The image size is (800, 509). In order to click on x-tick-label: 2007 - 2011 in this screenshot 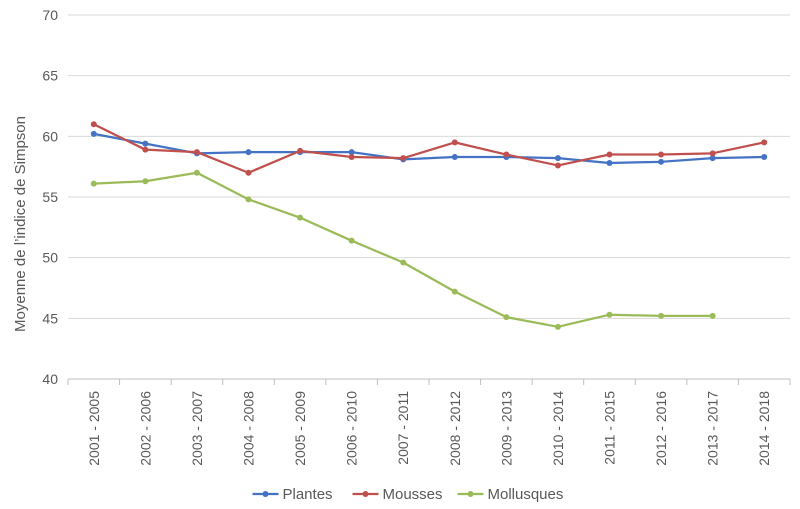, I will do `click(403, 428)`.